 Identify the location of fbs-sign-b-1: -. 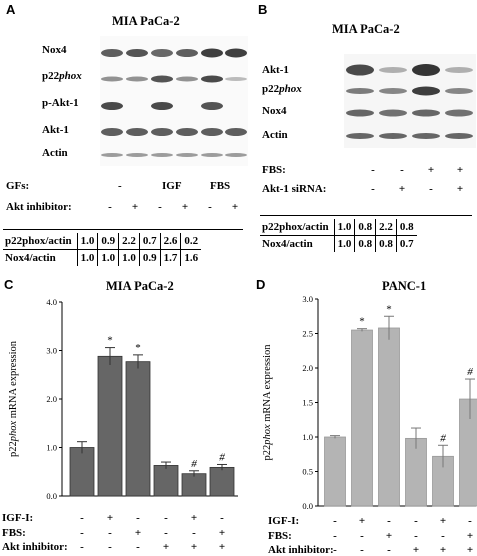
(373, 170).